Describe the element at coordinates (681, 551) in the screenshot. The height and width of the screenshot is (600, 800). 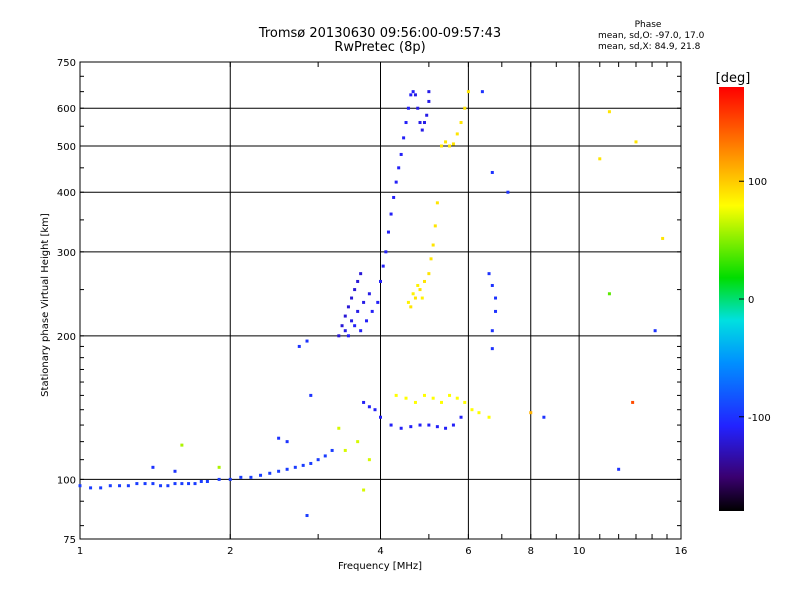
I see `x-tick-label: 16` at that location.